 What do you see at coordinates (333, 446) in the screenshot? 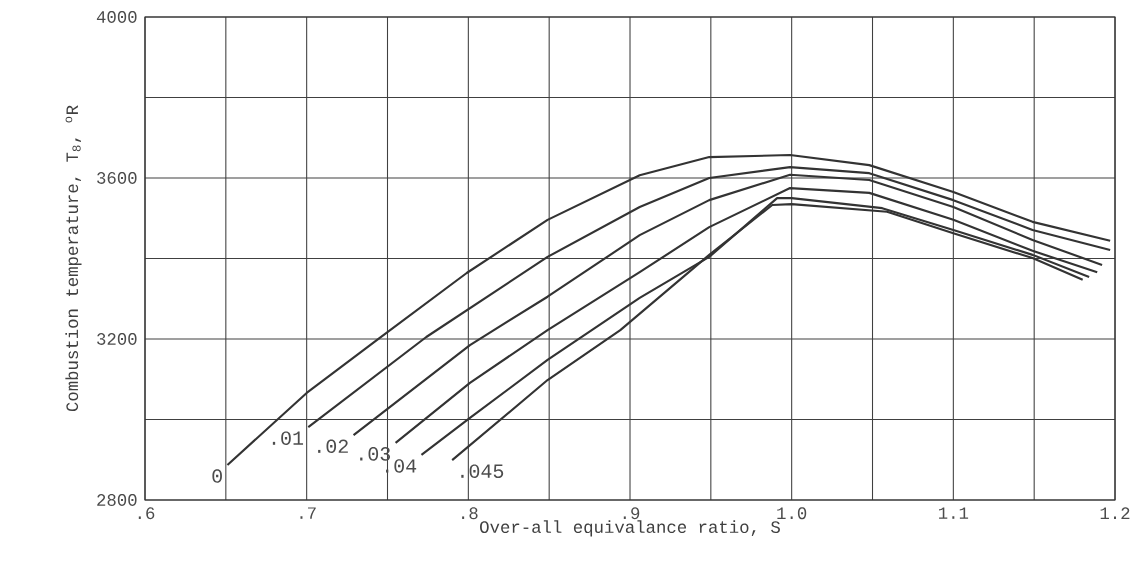
I see `series-label: .02` at bounding box center [333, 446].